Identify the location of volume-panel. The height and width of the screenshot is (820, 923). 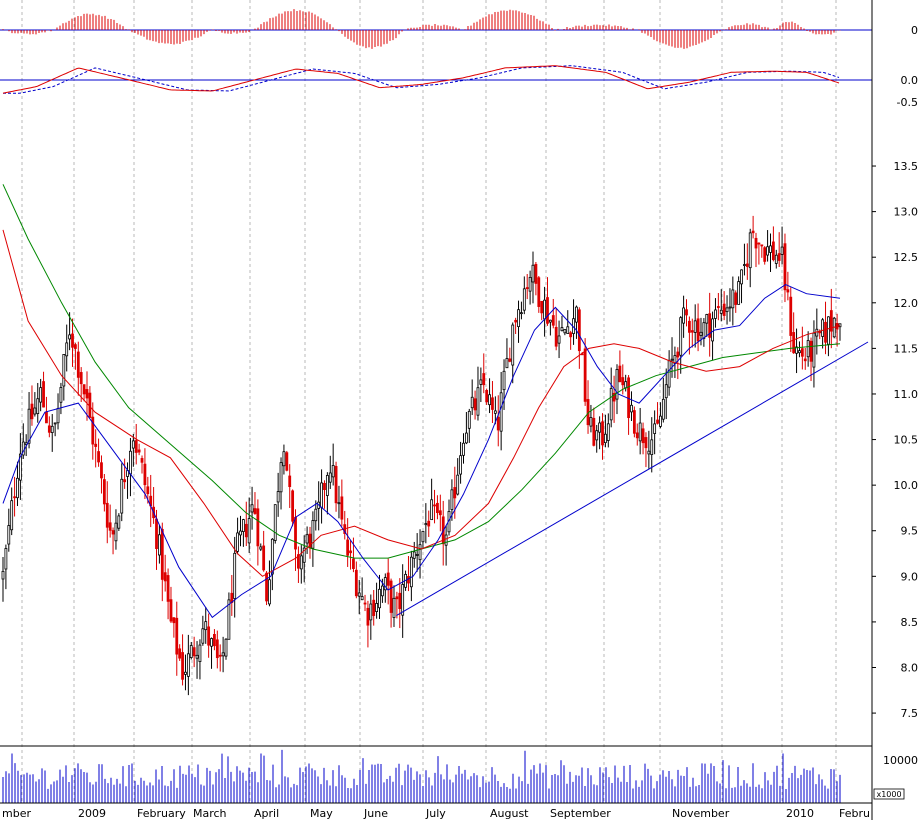
(421, 776).